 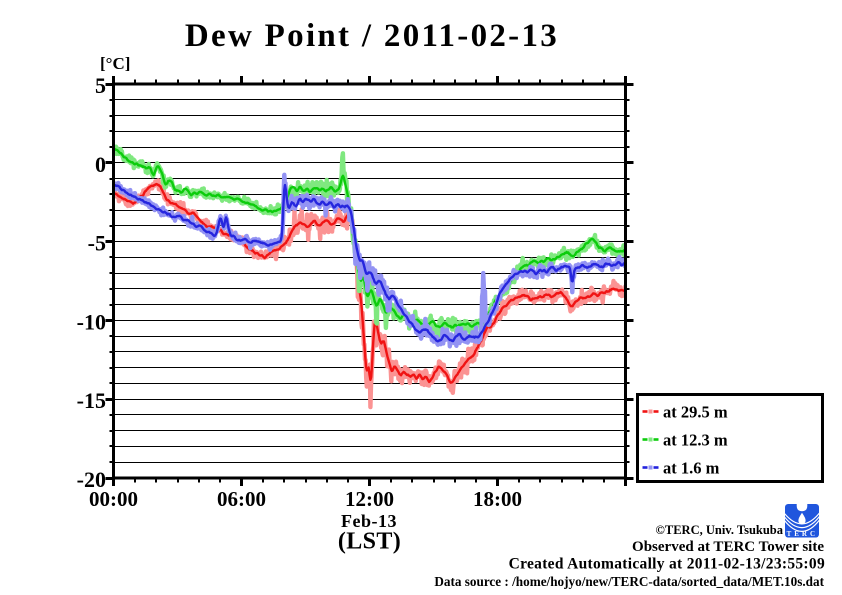 I want to click on svg-text: at 29.5 m, so click(x=695, y=412).